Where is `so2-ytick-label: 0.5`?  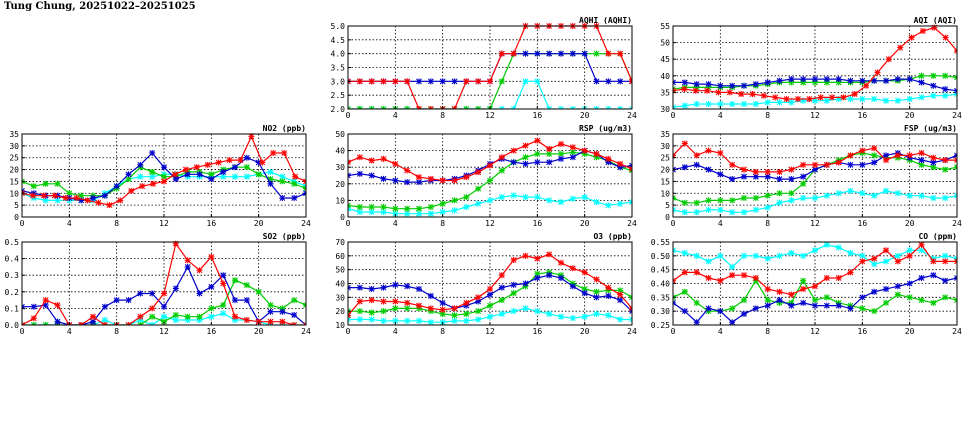 so2-ytick-label: 0.5 is located at coordinates (12, 242).